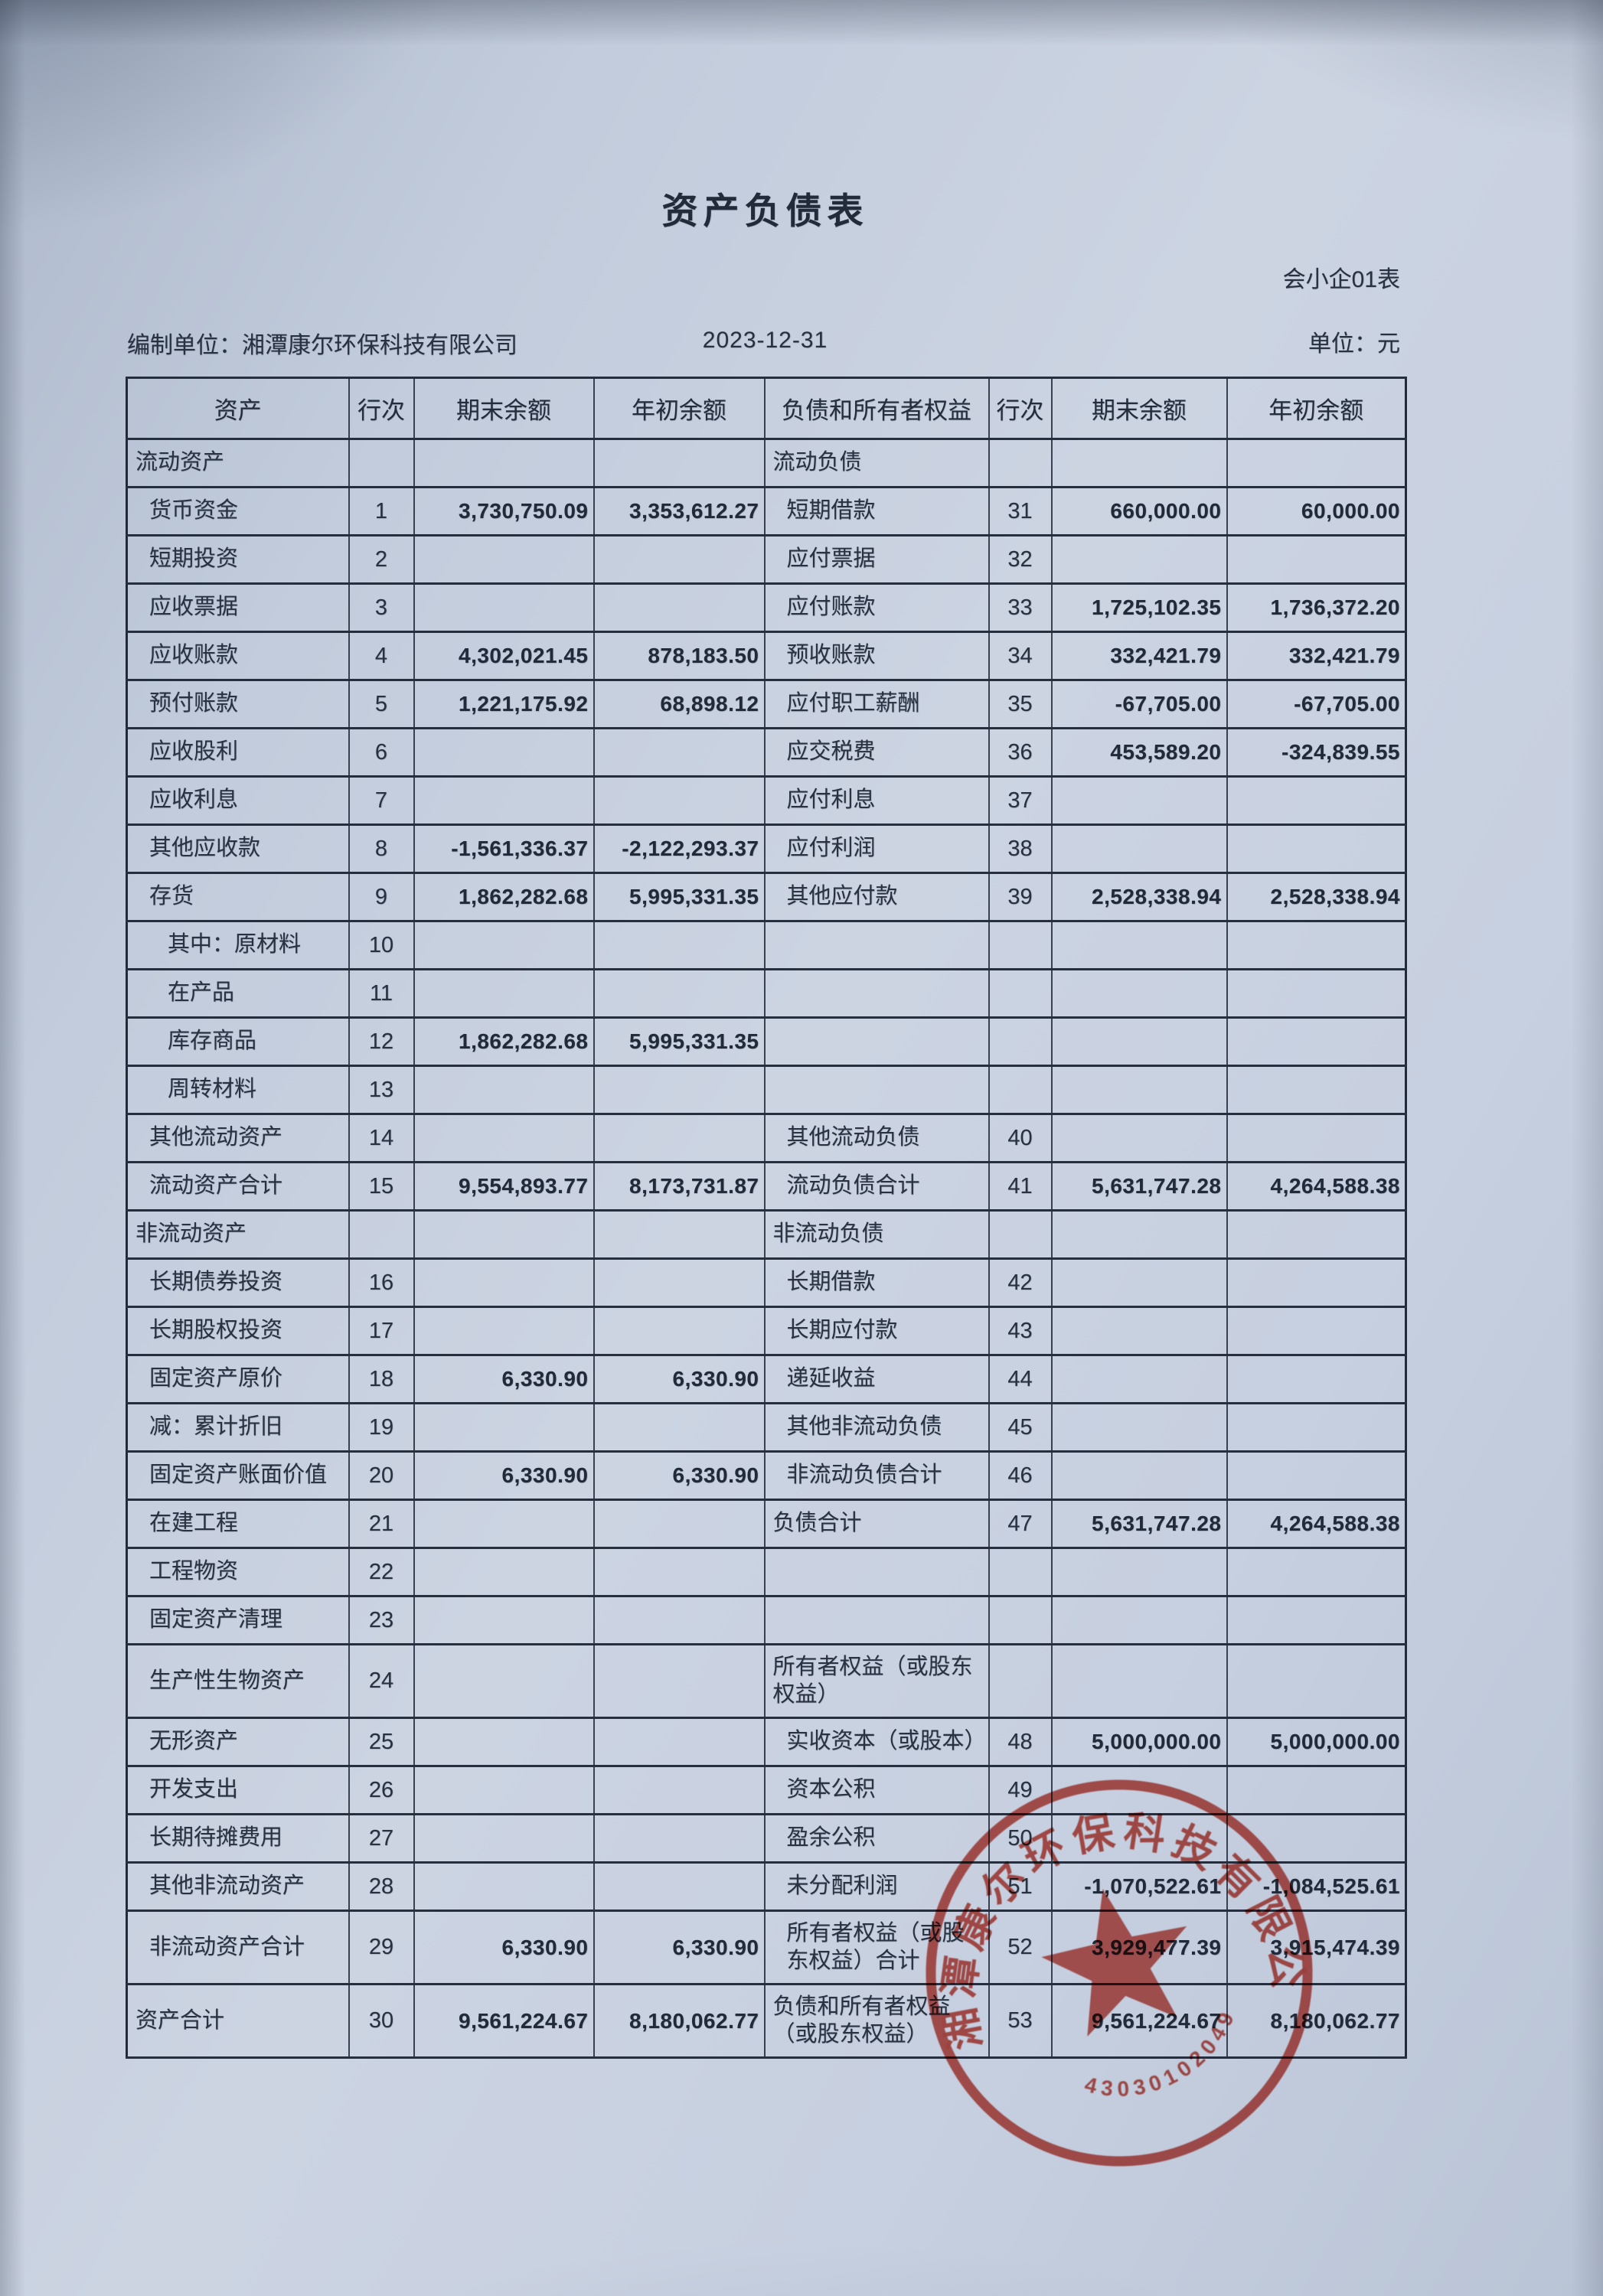 Image resolution: width=1603 pixels, height=2296 pixels. I want to click on table-cell: 开发支出, so click(238, 1790).